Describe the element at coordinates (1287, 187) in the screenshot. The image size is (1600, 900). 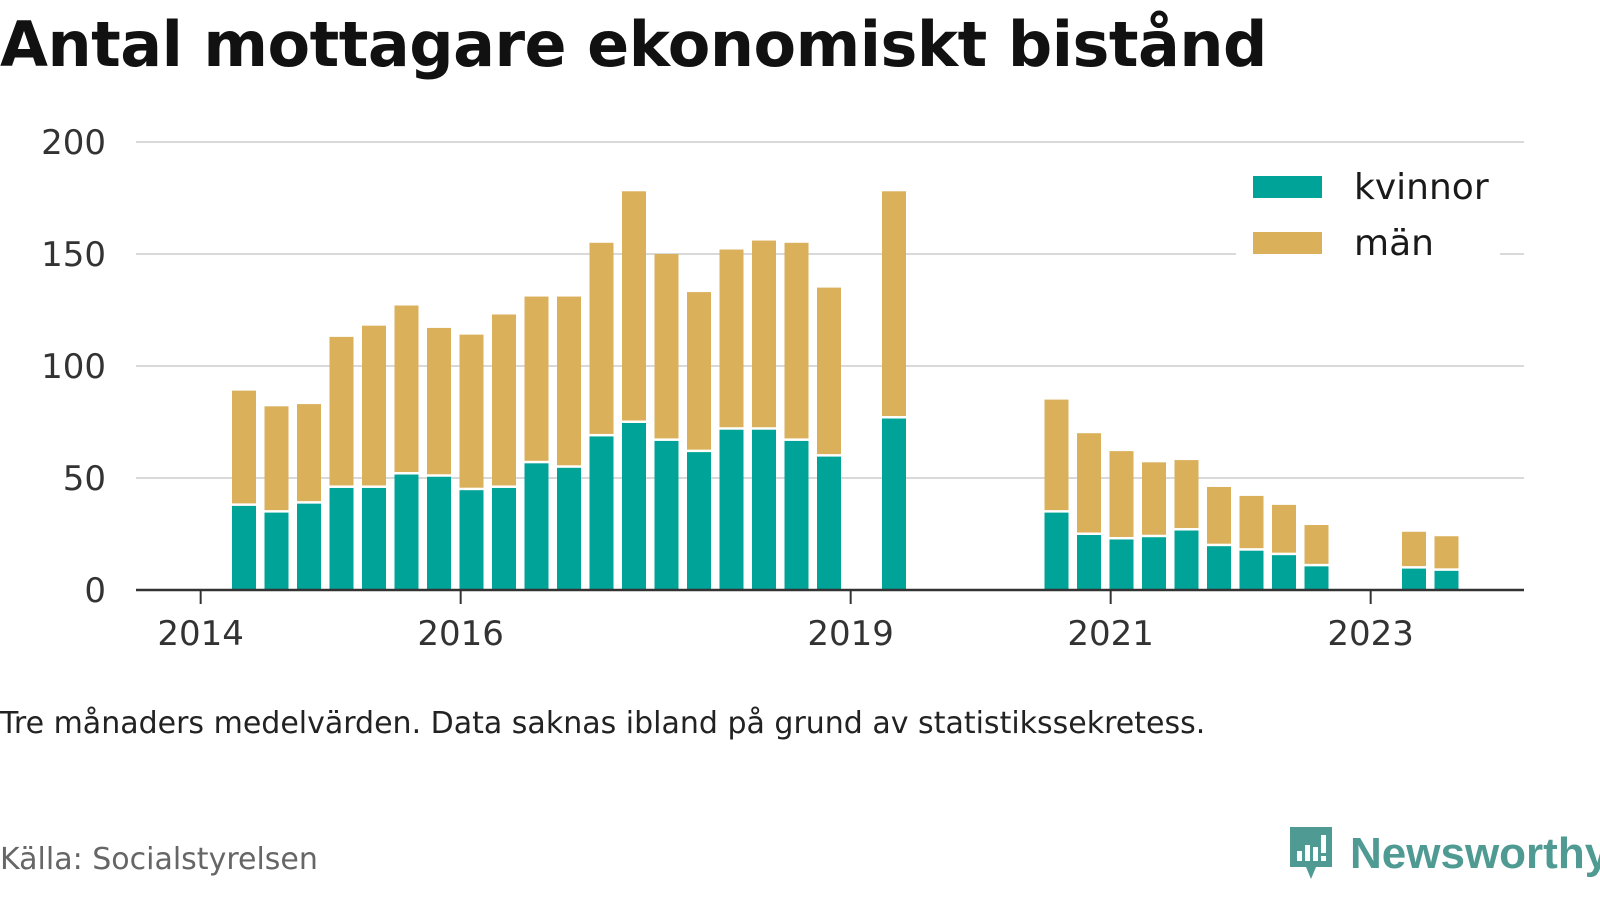
I see `legend-swatch-kvinnor` at that location.